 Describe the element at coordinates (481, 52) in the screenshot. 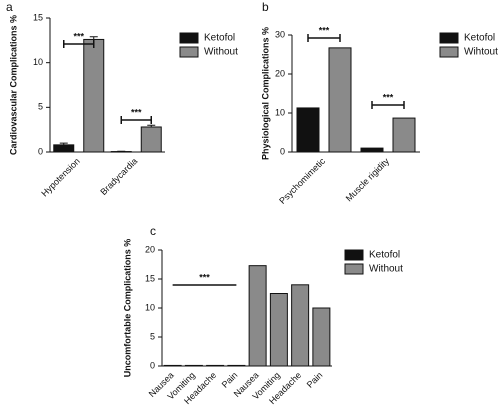

I see `legend-label: Wihtout` at that location.